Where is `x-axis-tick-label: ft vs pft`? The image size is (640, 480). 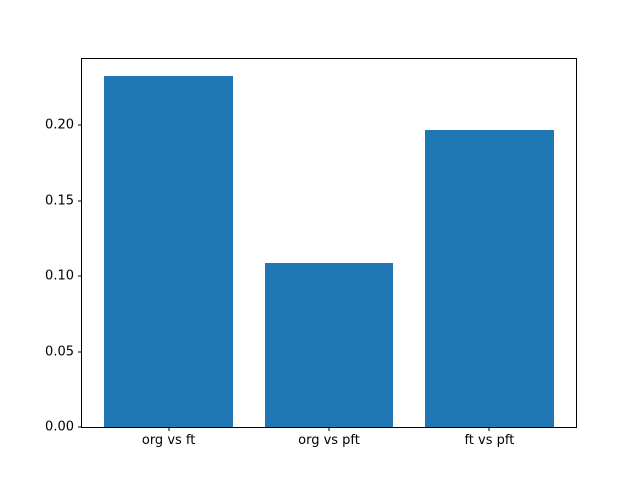 x-axis-tick-label: ft vs pft is located at coordinates (489, 440).